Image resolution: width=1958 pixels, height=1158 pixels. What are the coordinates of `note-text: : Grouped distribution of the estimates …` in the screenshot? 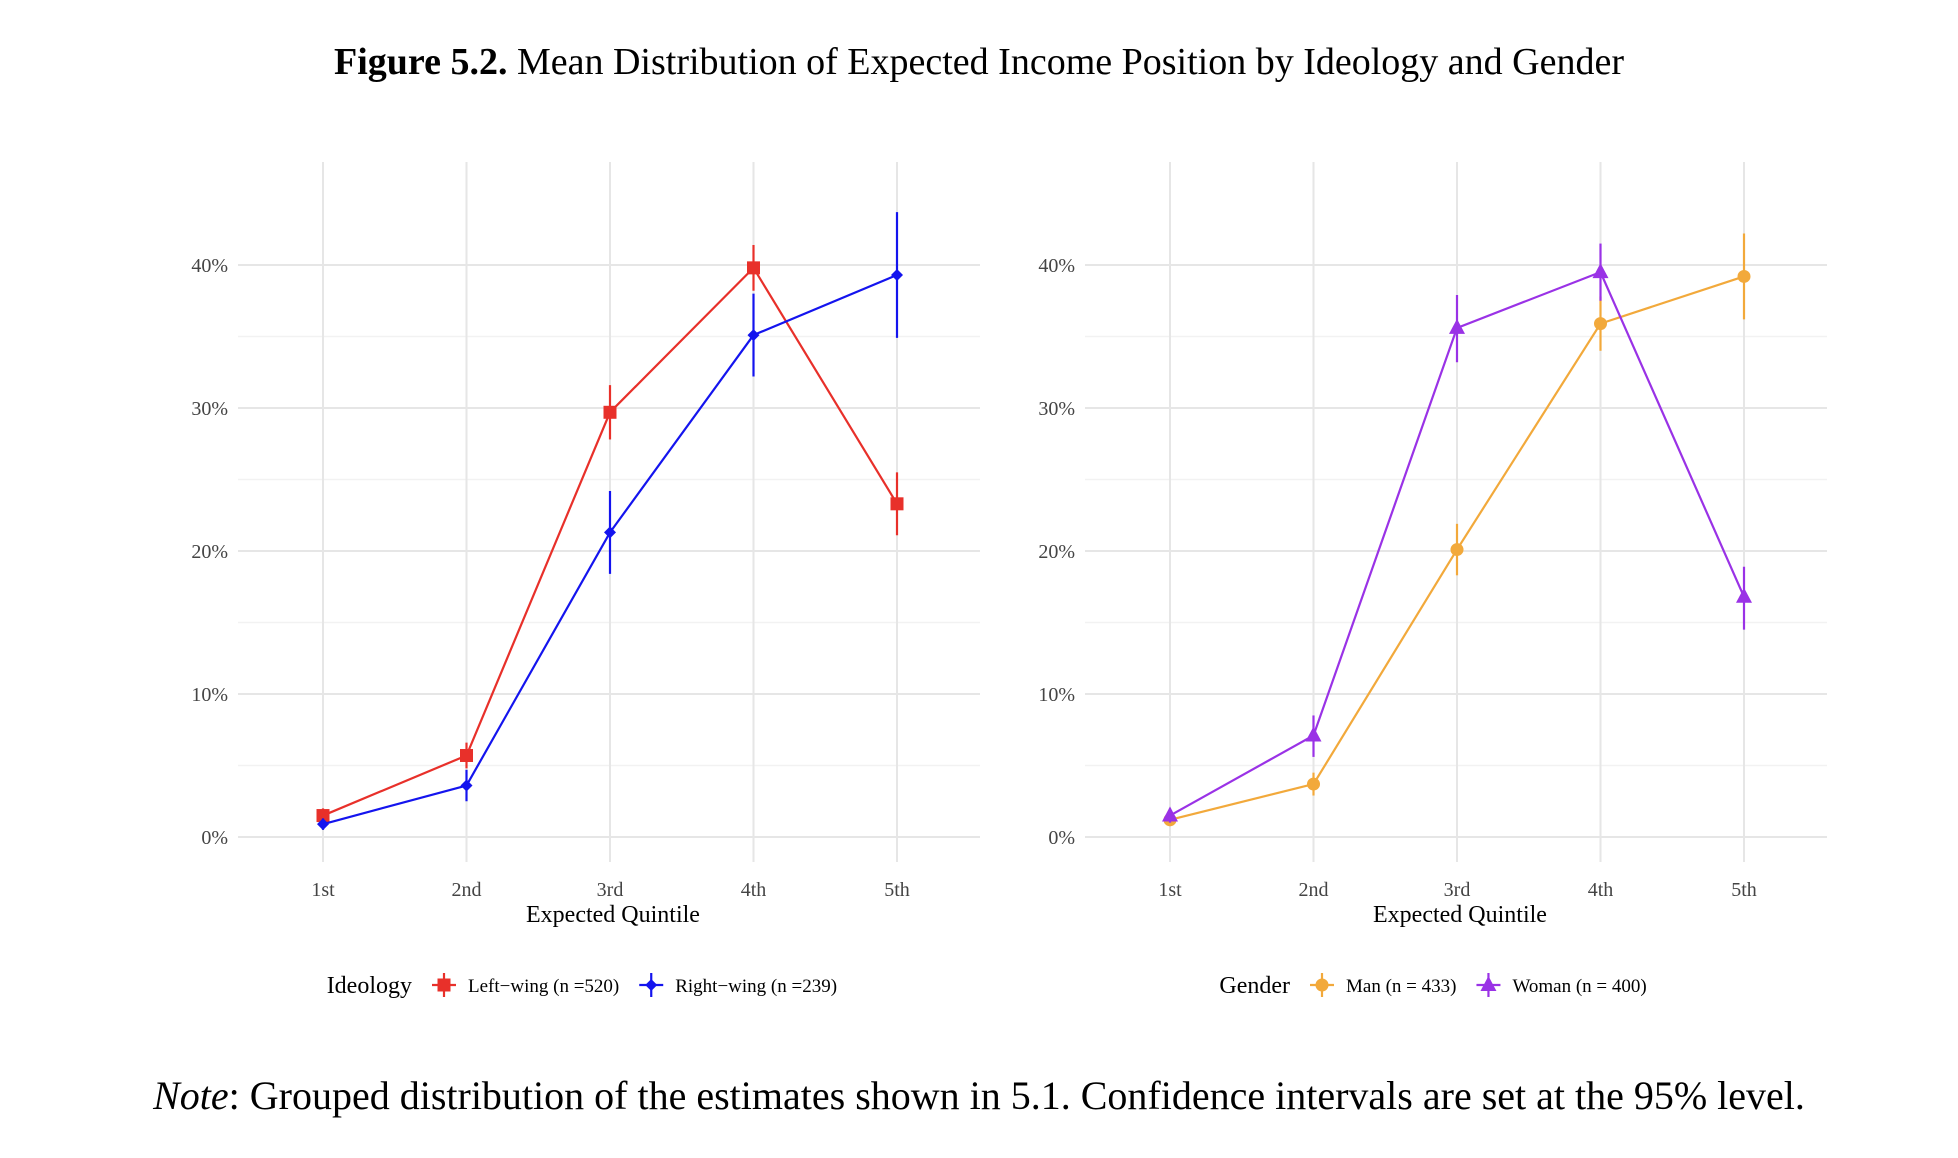 It's located at (1016, 1095).